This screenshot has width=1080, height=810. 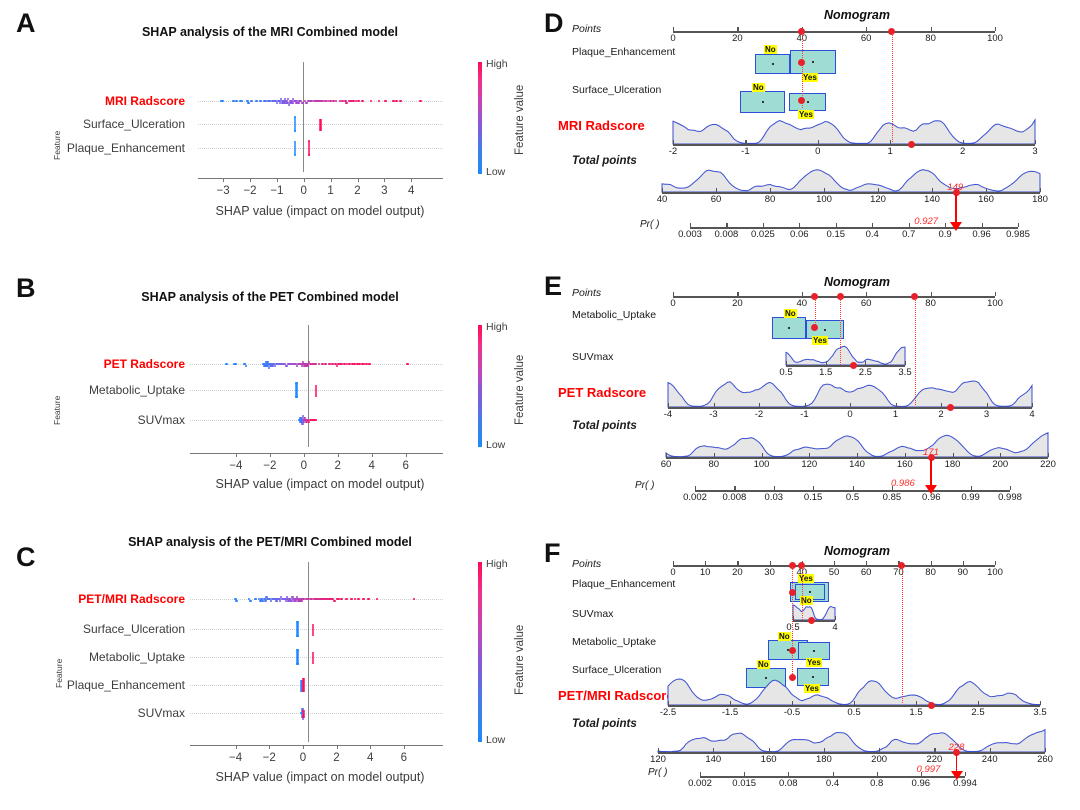 I want to click on nomogram-axis-tick-label: 90, so click(x=963, y=572).